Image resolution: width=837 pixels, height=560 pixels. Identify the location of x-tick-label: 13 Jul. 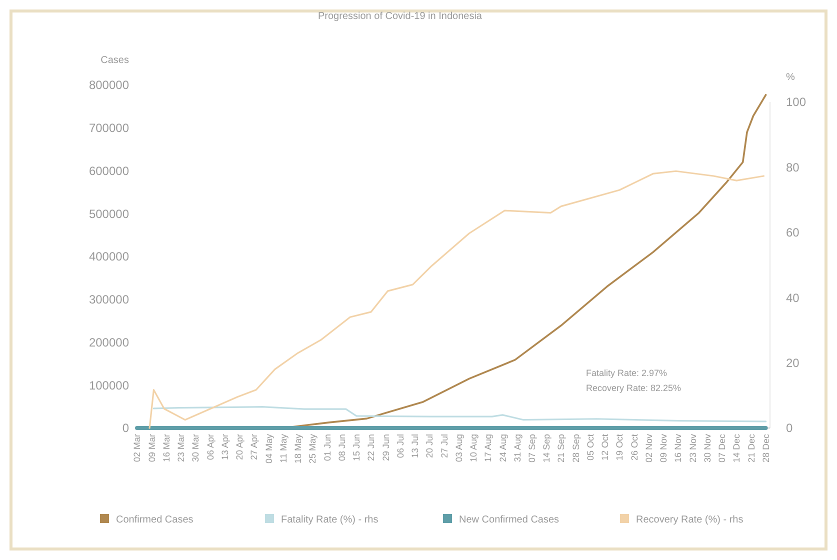
(415, 446).